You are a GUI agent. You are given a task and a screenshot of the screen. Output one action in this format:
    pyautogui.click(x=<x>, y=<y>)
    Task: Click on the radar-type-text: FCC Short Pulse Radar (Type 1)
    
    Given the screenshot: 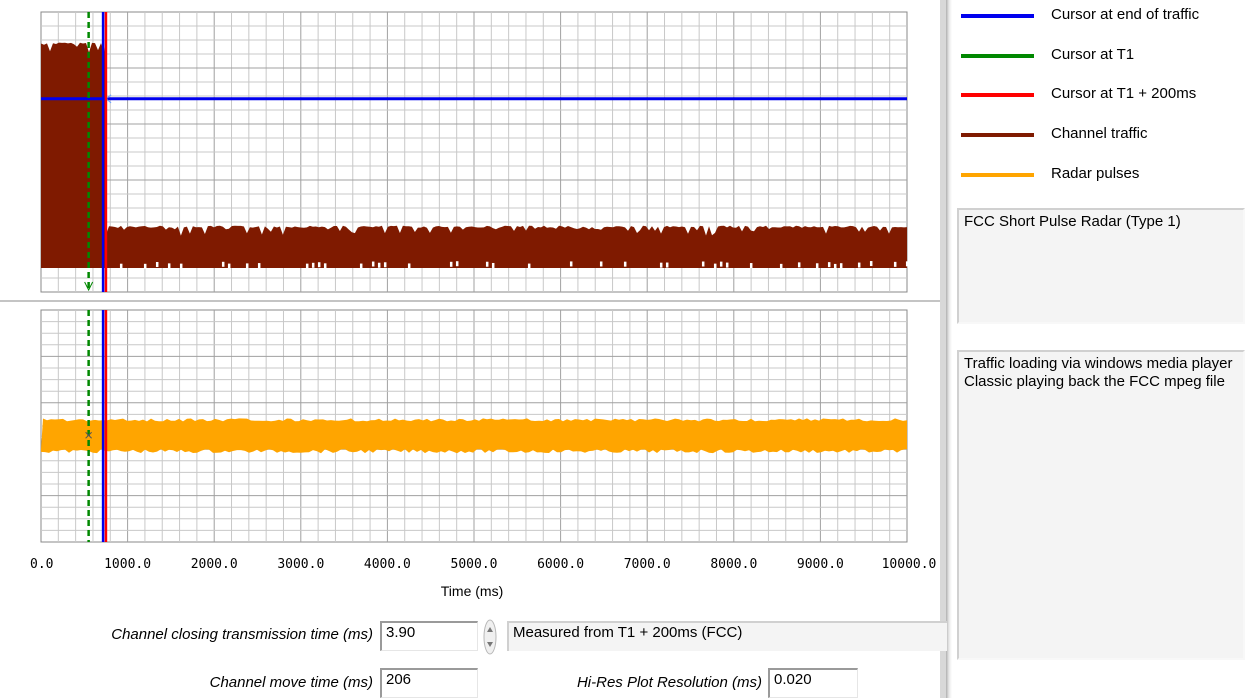 What is the action you would take?
    pyautogui.click(x=1101, y=266)
    